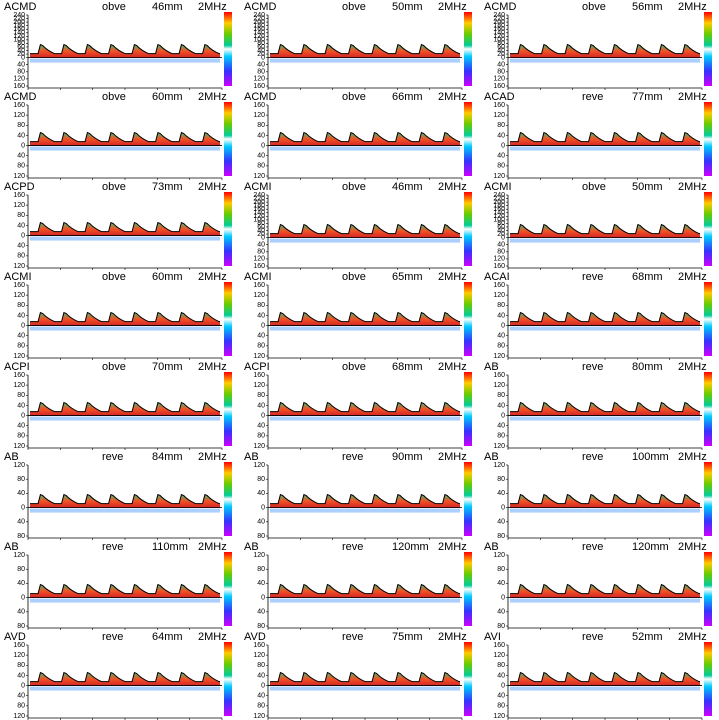 The height and width of the screenshot is (720, 719). I want to click on depth: 75mm, so click(407, 637).